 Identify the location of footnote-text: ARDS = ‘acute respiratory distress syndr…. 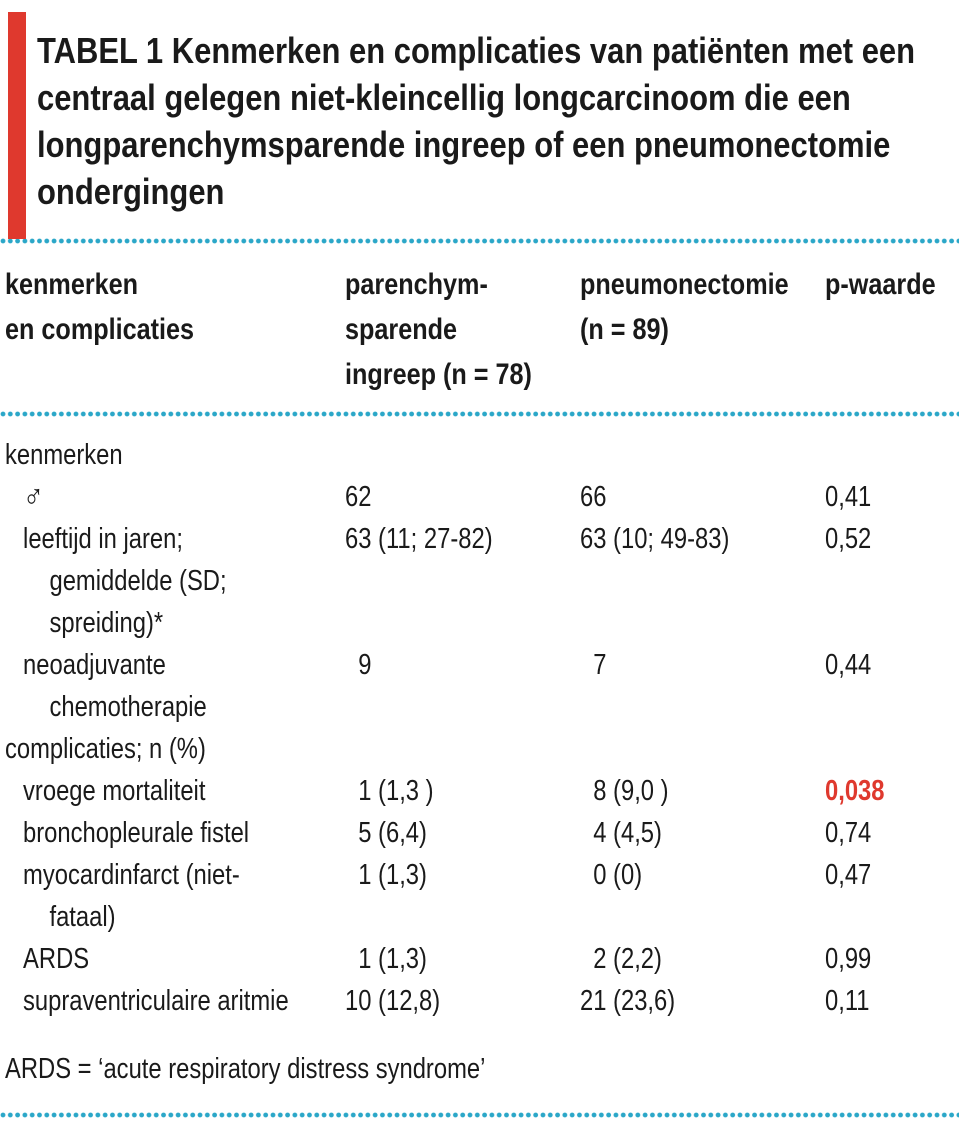
(245, 1069).